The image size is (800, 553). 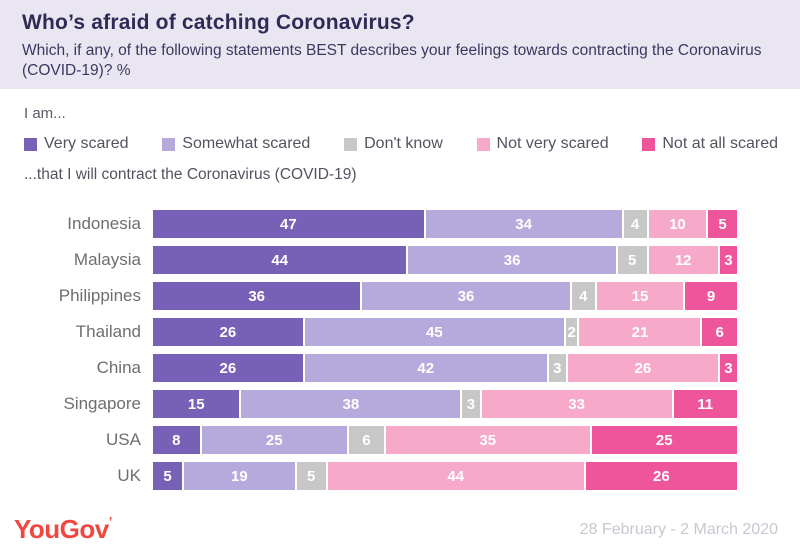 I want to click on bar-value: 44, so click(x=280, y=260).